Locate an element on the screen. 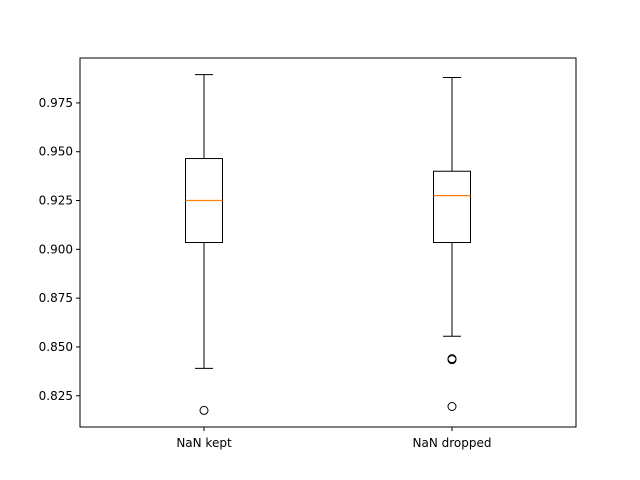  y-tick-label: 0.975 is located at coordinates (56, 103).